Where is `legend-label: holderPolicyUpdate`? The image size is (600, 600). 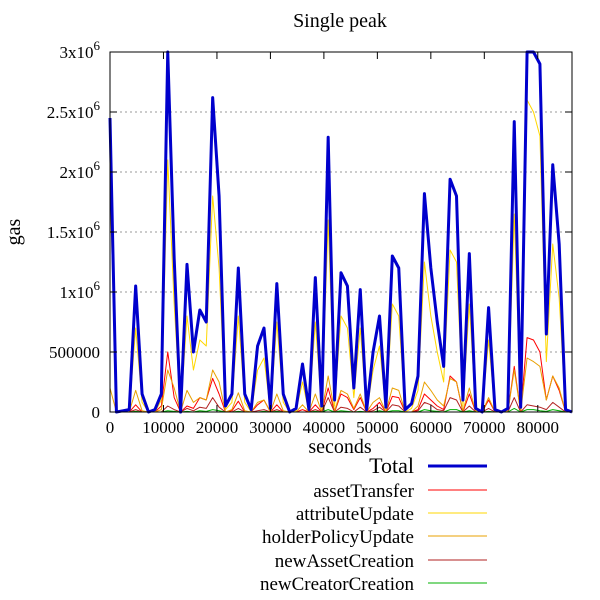
legend-label: holderPolicyUpdate is located at coordinates (338, 537).